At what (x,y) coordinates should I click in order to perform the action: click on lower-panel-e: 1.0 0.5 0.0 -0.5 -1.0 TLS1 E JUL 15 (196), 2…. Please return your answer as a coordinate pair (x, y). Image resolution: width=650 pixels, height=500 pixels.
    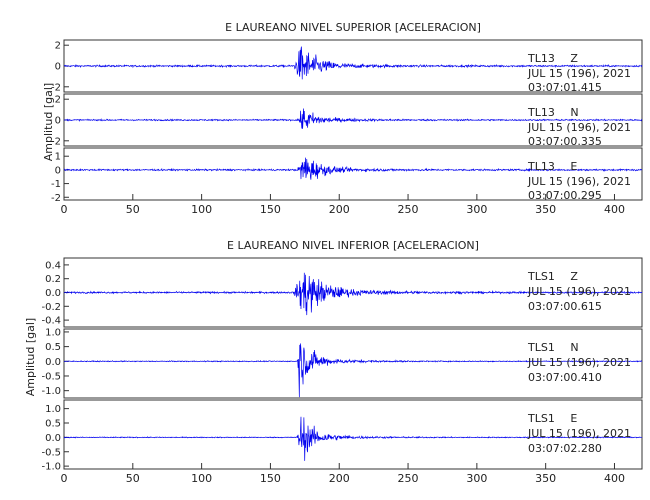
    Looking at the image, I should click on (342, 436).